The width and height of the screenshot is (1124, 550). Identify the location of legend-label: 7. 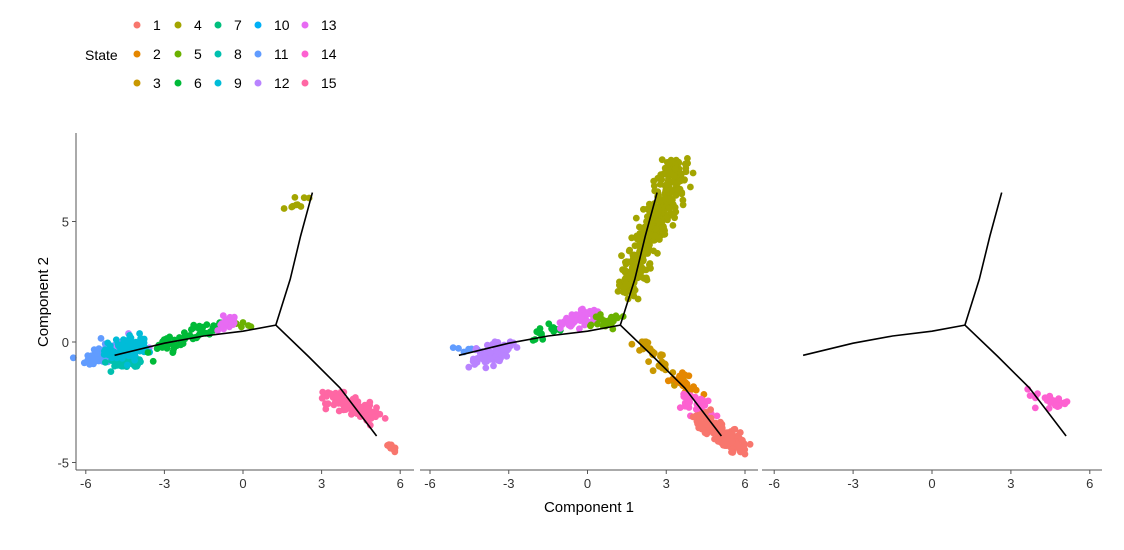
(238, 25).